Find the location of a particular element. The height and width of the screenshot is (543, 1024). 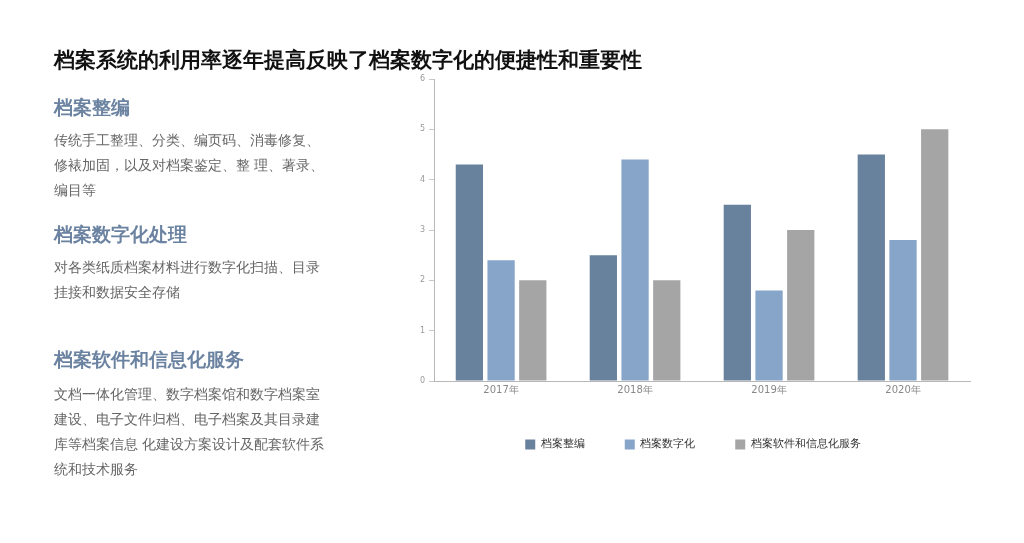

text: 文档一体化管理、数字档案馆和数字档案室建设、电子文件归档、电子档案及其目录建库等档案信息 化建设方案设计及配套软件系统和技术服务 is located at coordinates (190, 432).